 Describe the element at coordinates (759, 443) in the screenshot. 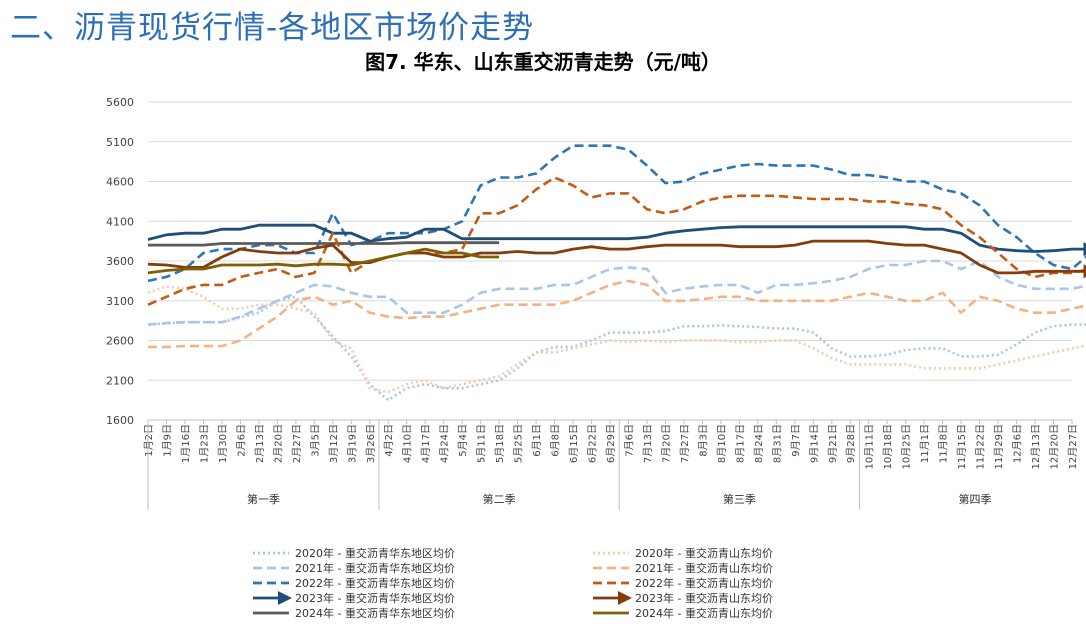

I see `x-tick-label: 8月24日` at that location.